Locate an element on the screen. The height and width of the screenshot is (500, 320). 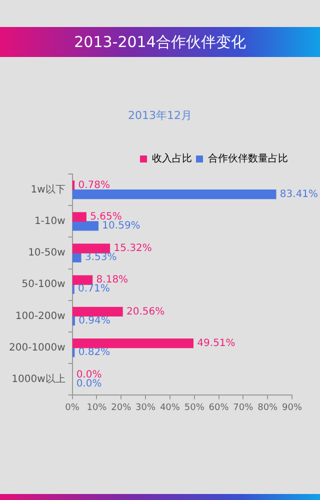
chart-subtitle: 2013年12月 is located at coordinates (160, 115).